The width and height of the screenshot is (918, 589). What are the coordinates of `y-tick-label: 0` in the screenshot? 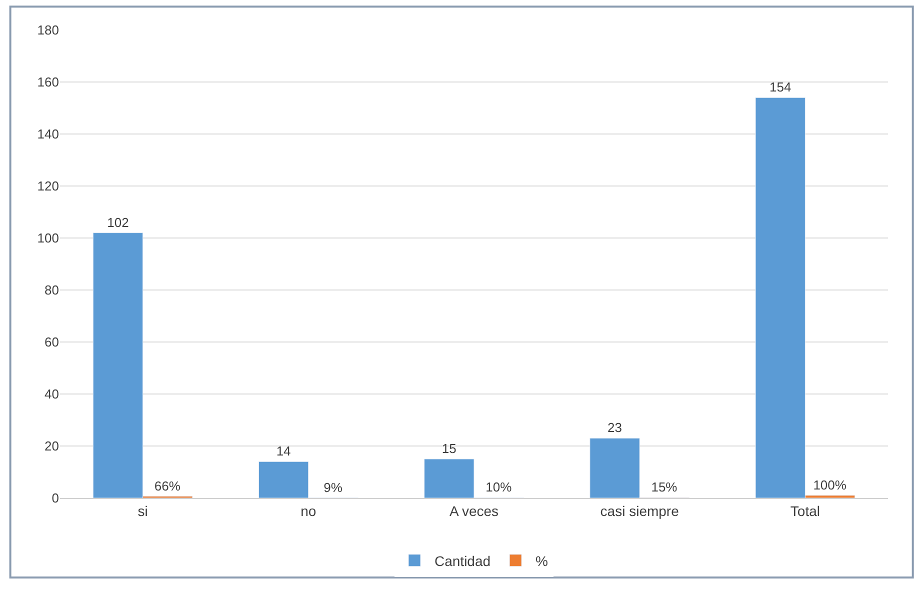 It's located at (55, 498).